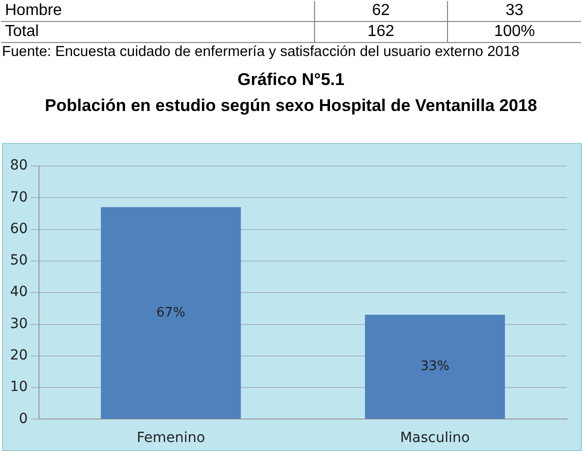  What do you see at coordinates (291, 106) in the screenshot?
I see `chart-subtitle: Población en estudio según sexo Hospital de Ventanilla 2018` at bounding box center [291, 106].